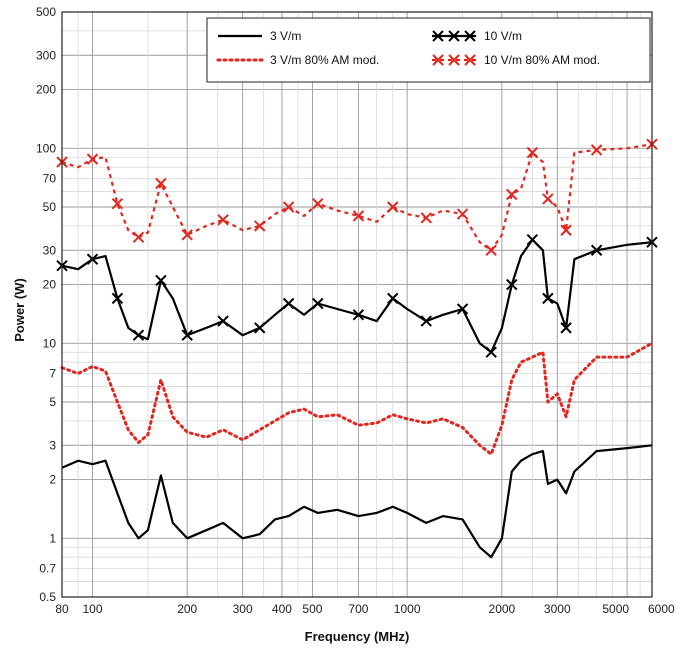  What do you see at coordinates (50, 343) in the screenshot?
I see `y-tick-label: 10` at bounding box center [50, 343].